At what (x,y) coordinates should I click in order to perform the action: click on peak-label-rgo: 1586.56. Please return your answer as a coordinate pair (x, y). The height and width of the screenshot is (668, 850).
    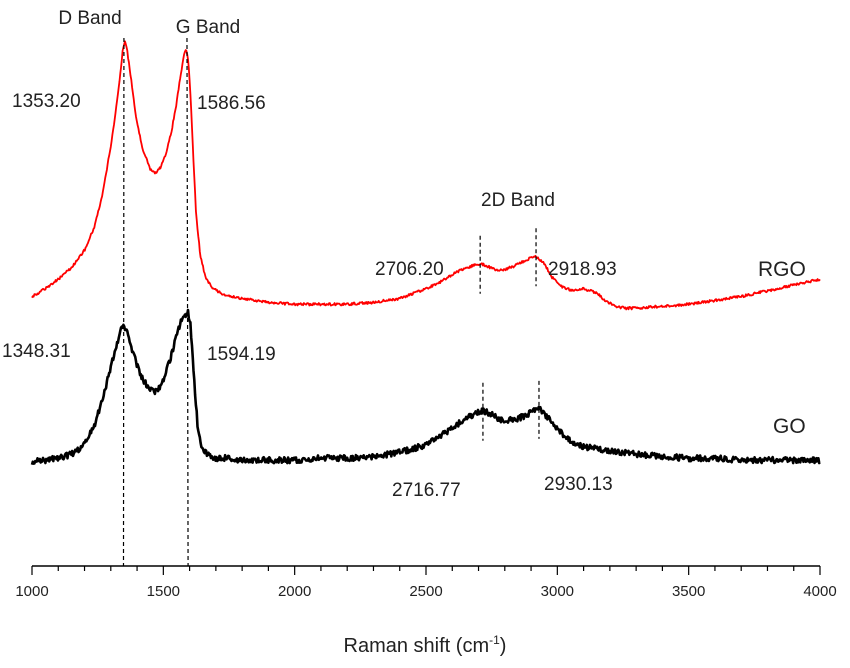
    Looking at the image, I should click on (231, 103).